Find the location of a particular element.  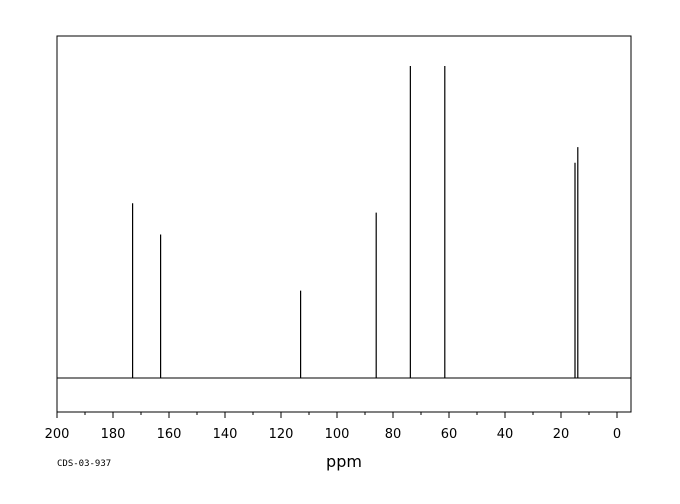

x-tick-label-20: 20 is located at coordinates (561, 434).